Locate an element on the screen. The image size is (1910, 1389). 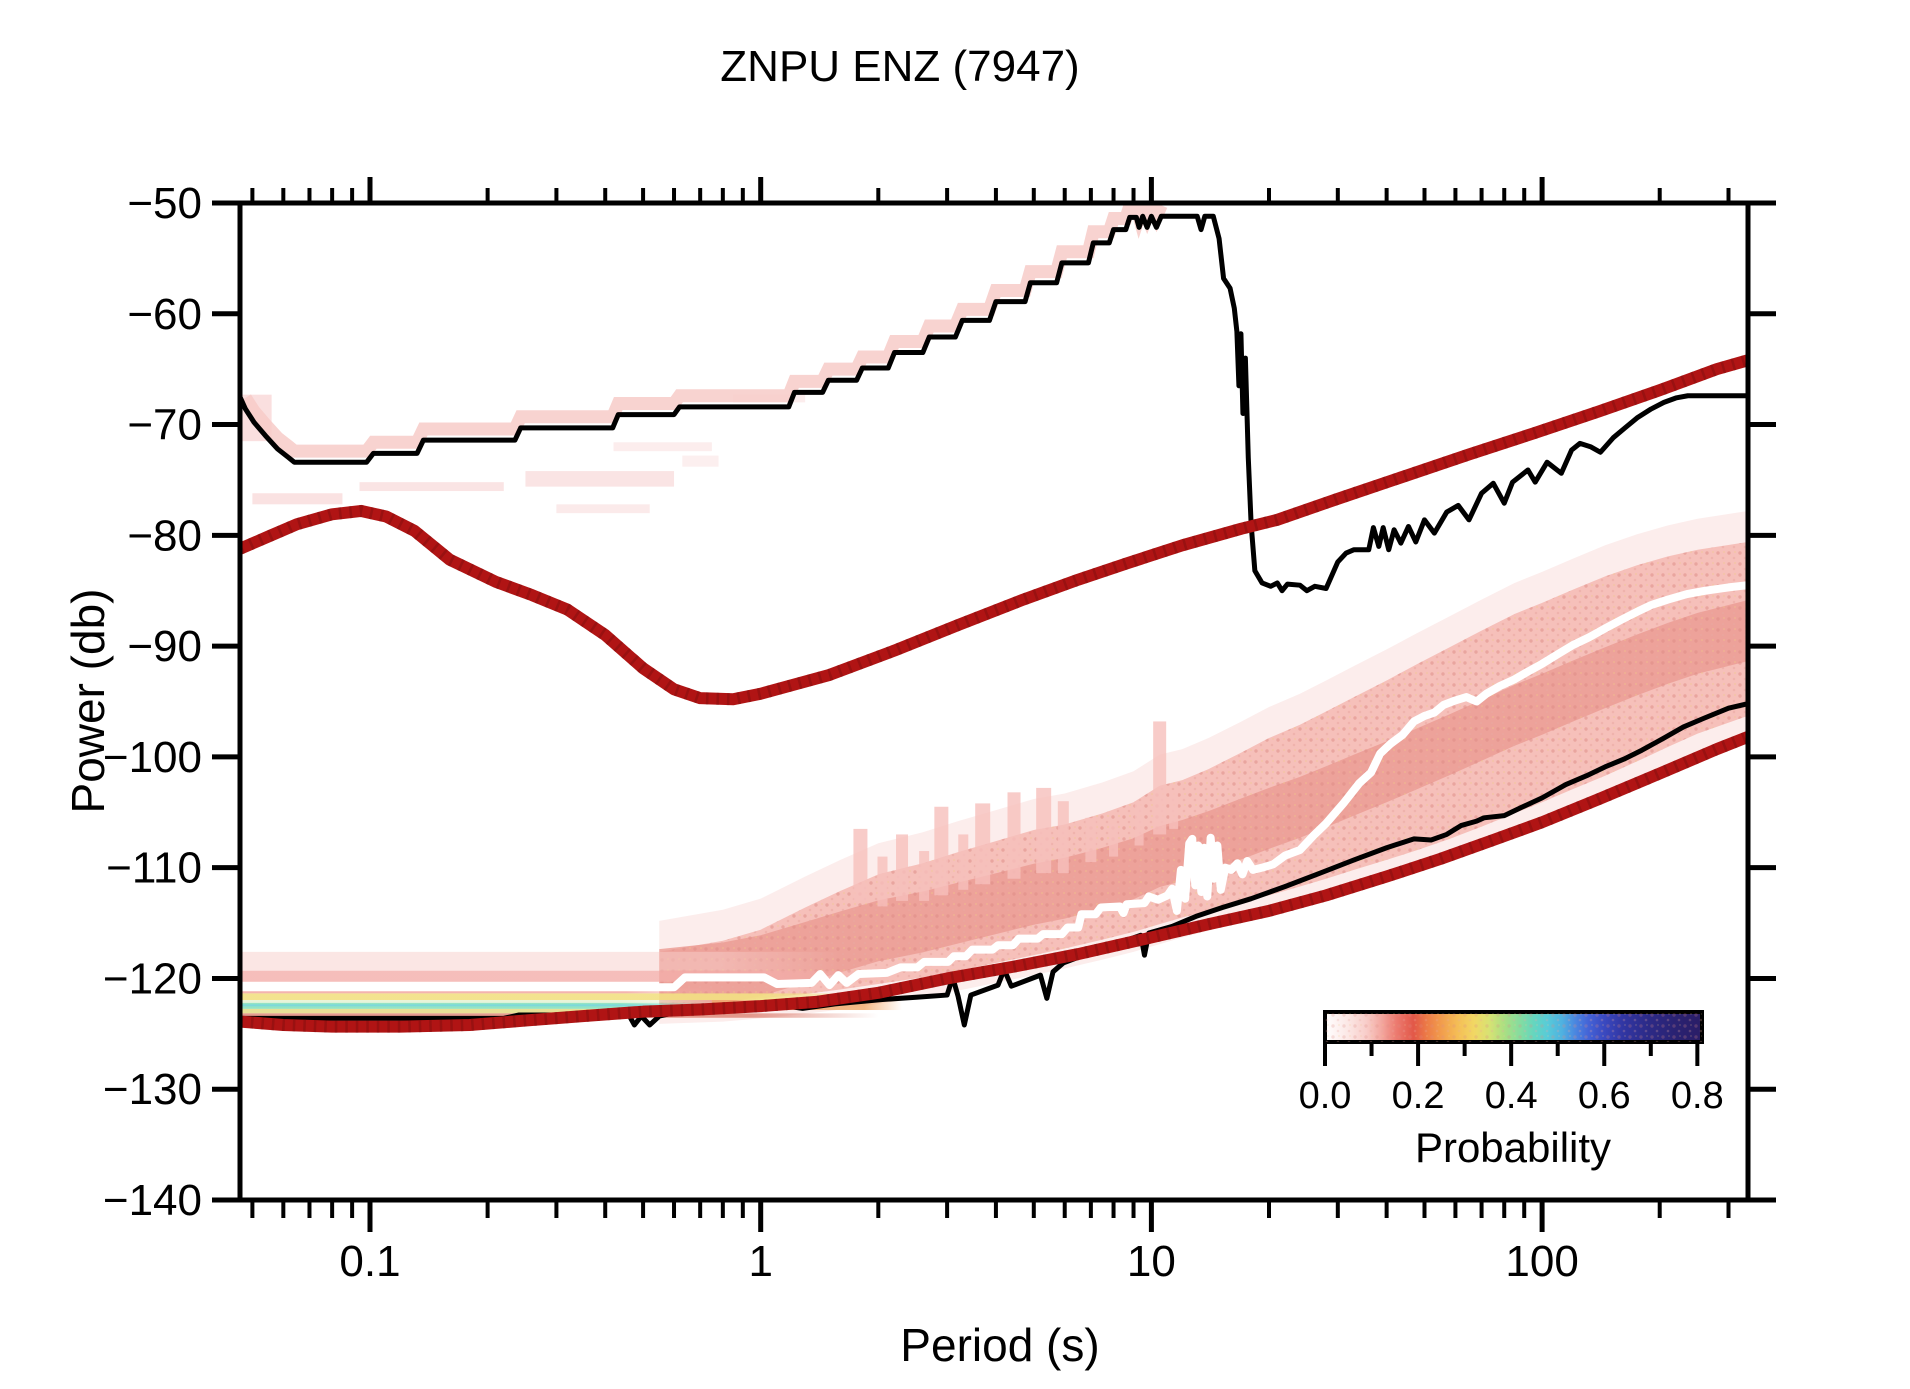
colorbar-tick-label: 0.4 is located at coordinates (1511, 1096).